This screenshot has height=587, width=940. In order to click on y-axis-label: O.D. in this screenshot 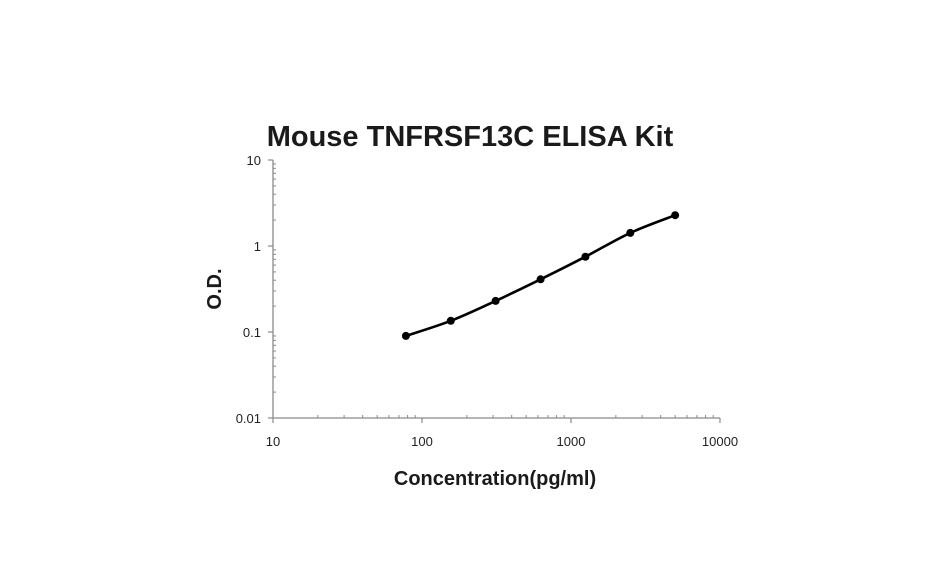, I will do `click(215, 288)`.